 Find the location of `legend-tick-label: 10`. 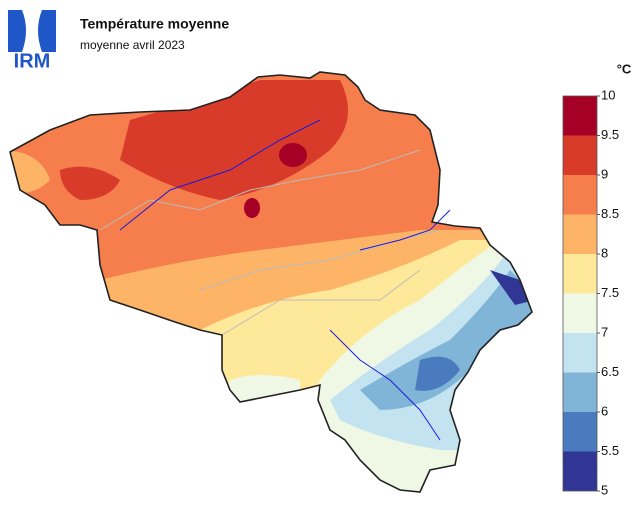

legend-tick-label: 10 is located at coordinates (608, 94).